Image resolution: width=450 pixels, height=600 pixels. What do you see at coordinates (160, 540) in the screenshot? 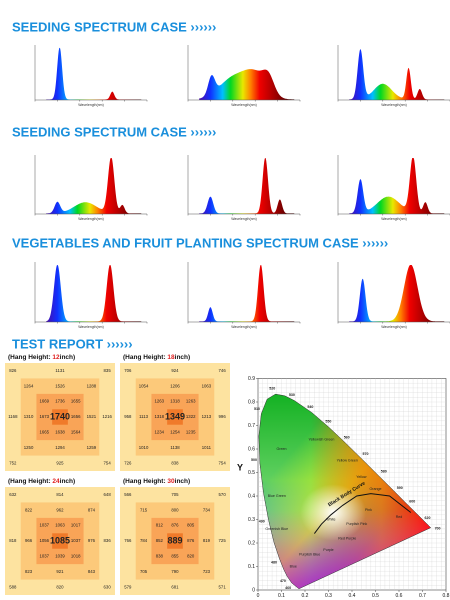
I see `ppfd-value: 852` at bounding box center [160, 540].